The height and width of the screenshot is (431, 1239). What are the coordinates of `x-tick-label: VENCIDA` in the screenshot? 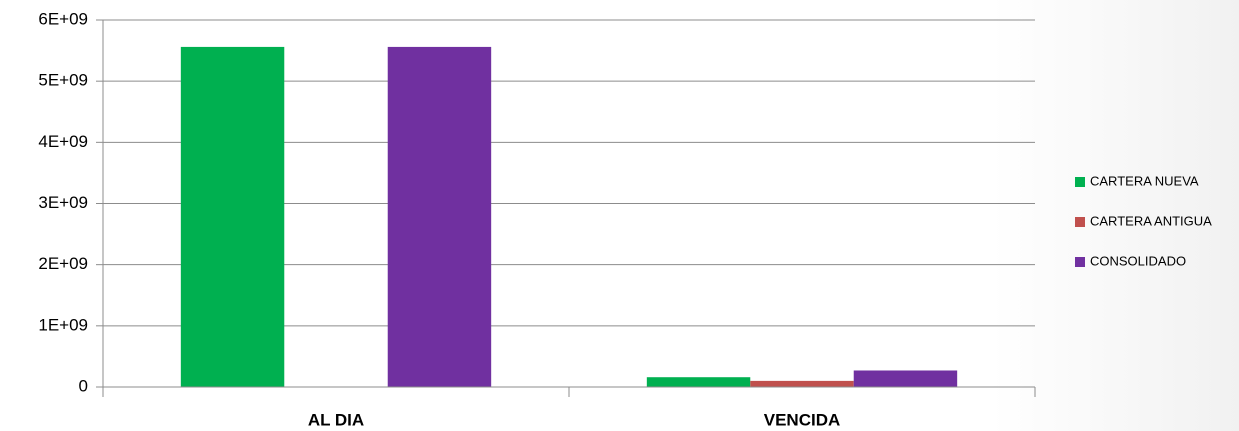 It's located at (802, 419).